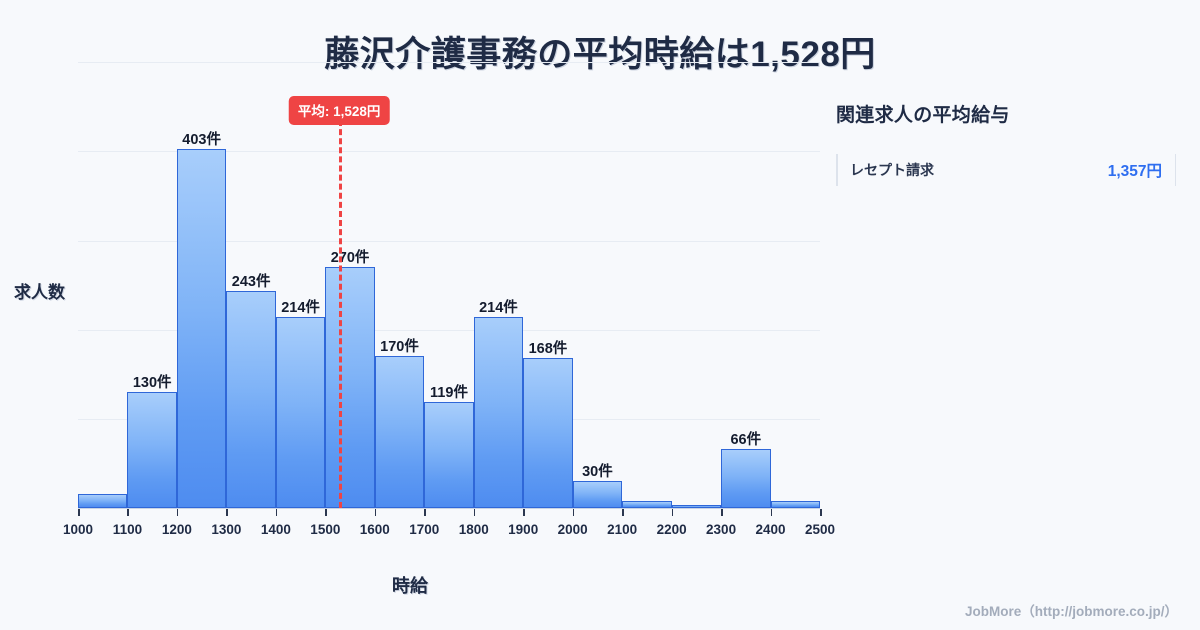 This screenshot has height=630, width=1200. What do you see at coordinates (820, 529) in the screenshot?
I see `x-tick-label: 2500` at bounding box center [820, 529].